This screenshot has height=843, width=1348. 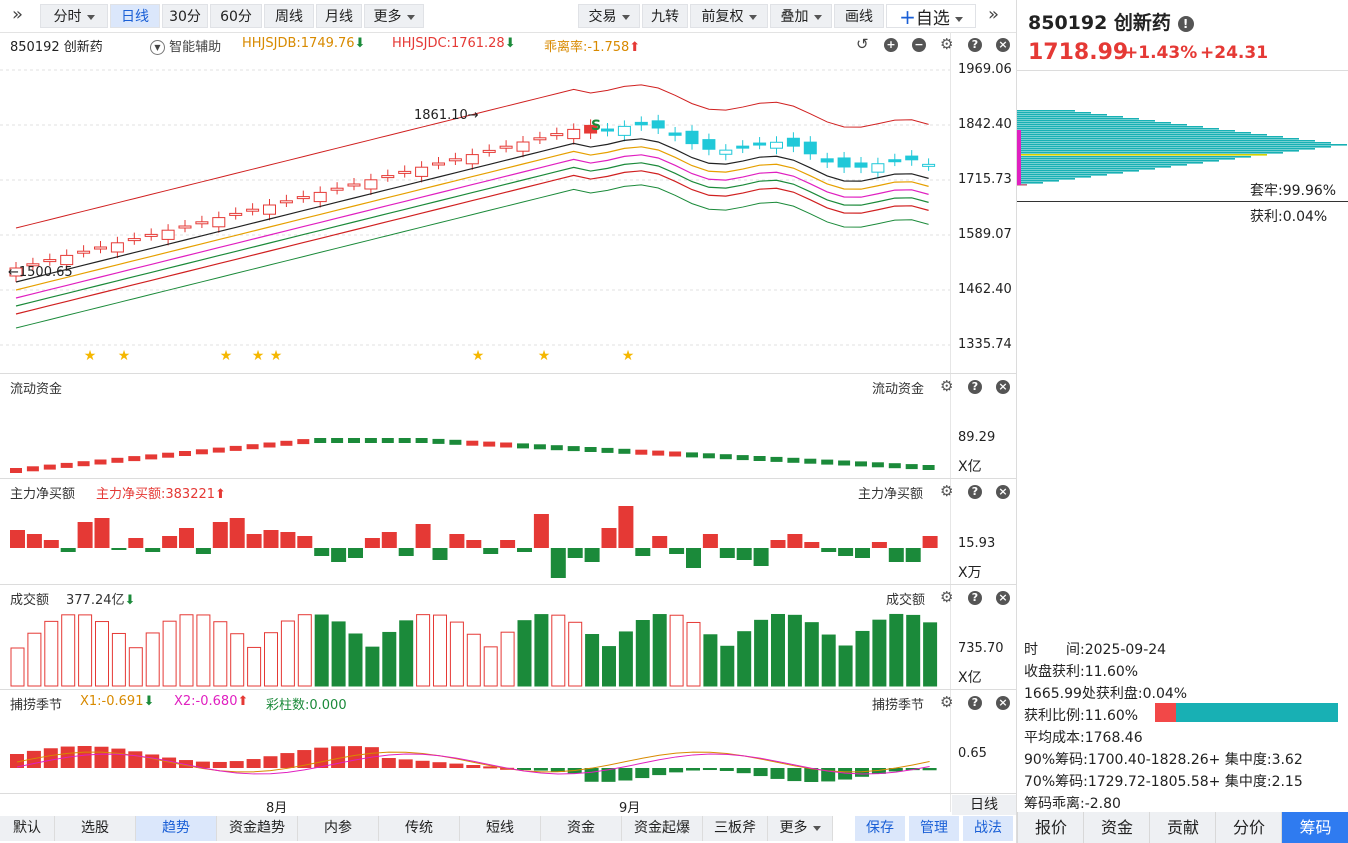 What do you see at coordinates (176, 828) in the screenshot?
I see `bottom-tab-trend: 趋势` at bounding box center [176, 828].